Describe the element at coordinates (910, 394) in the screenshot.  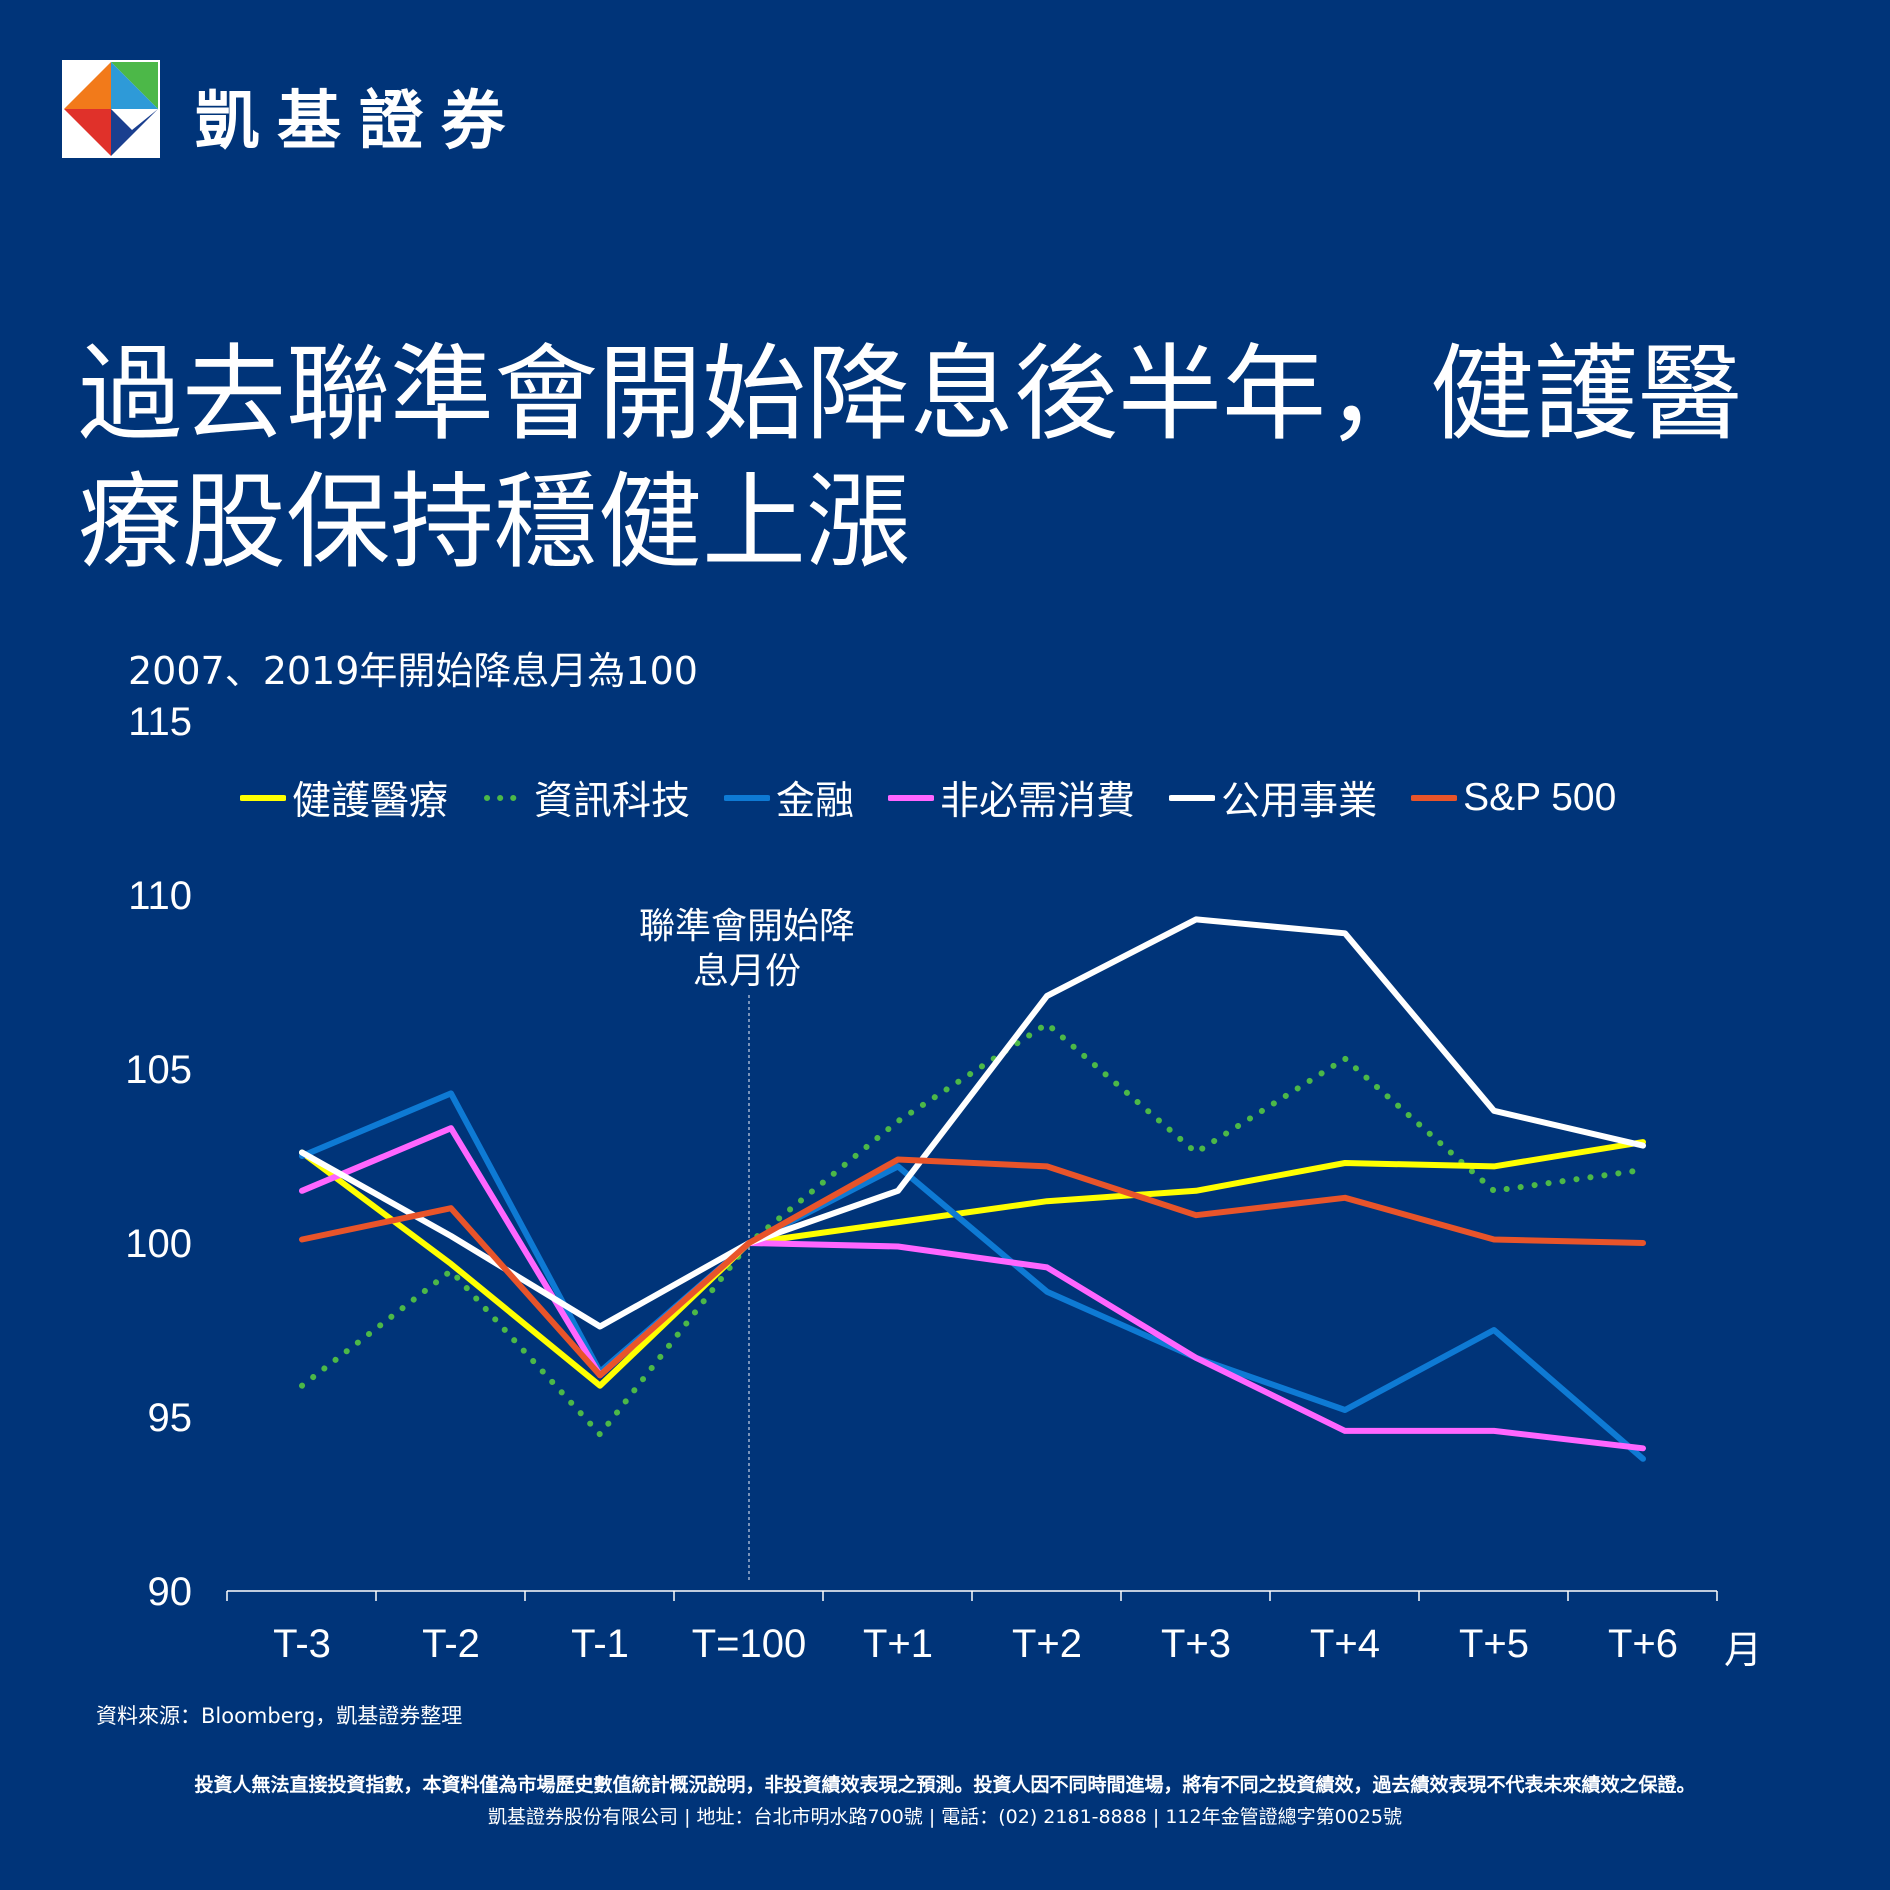
I see `page-title-line-1: 過去聯準會開始降息後半年，健護醫` at that location.